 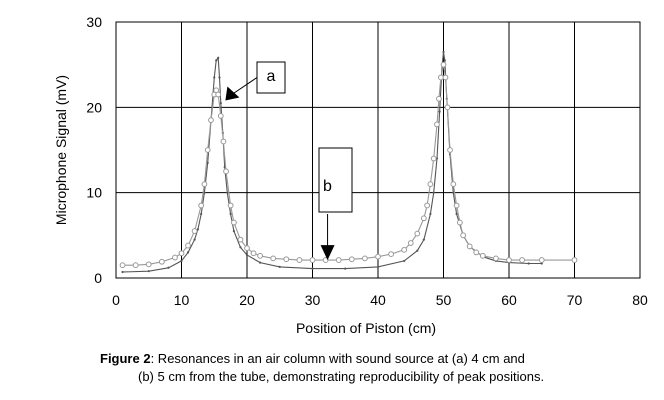 I want to click on annotations: ab, so click(x=289, y=161).